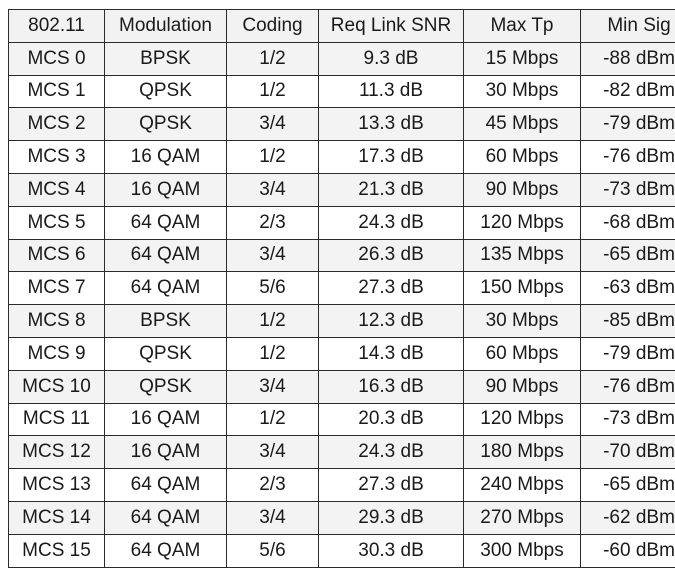  What do you see at coordinates (57, 26) in the screenshot?
I see `header-standard: 802.11` at bounding box center [57, 26].